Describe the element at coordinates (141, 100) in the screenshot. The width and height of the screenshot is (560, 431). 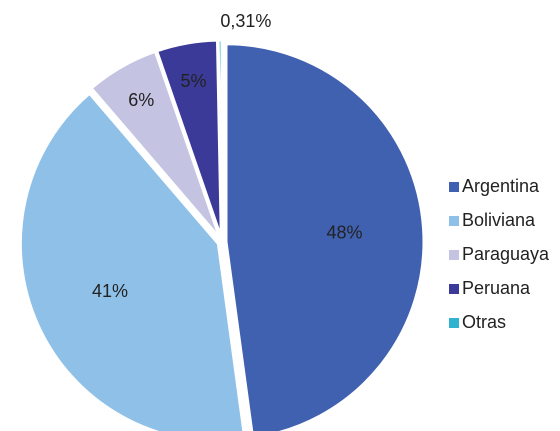
I see `data-label: 6%` at that location.